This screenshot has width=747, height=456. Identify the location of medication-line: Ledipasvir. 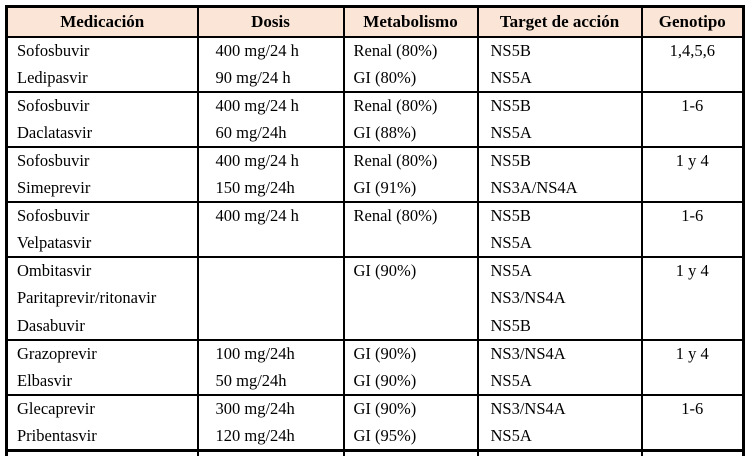
(107, 78).